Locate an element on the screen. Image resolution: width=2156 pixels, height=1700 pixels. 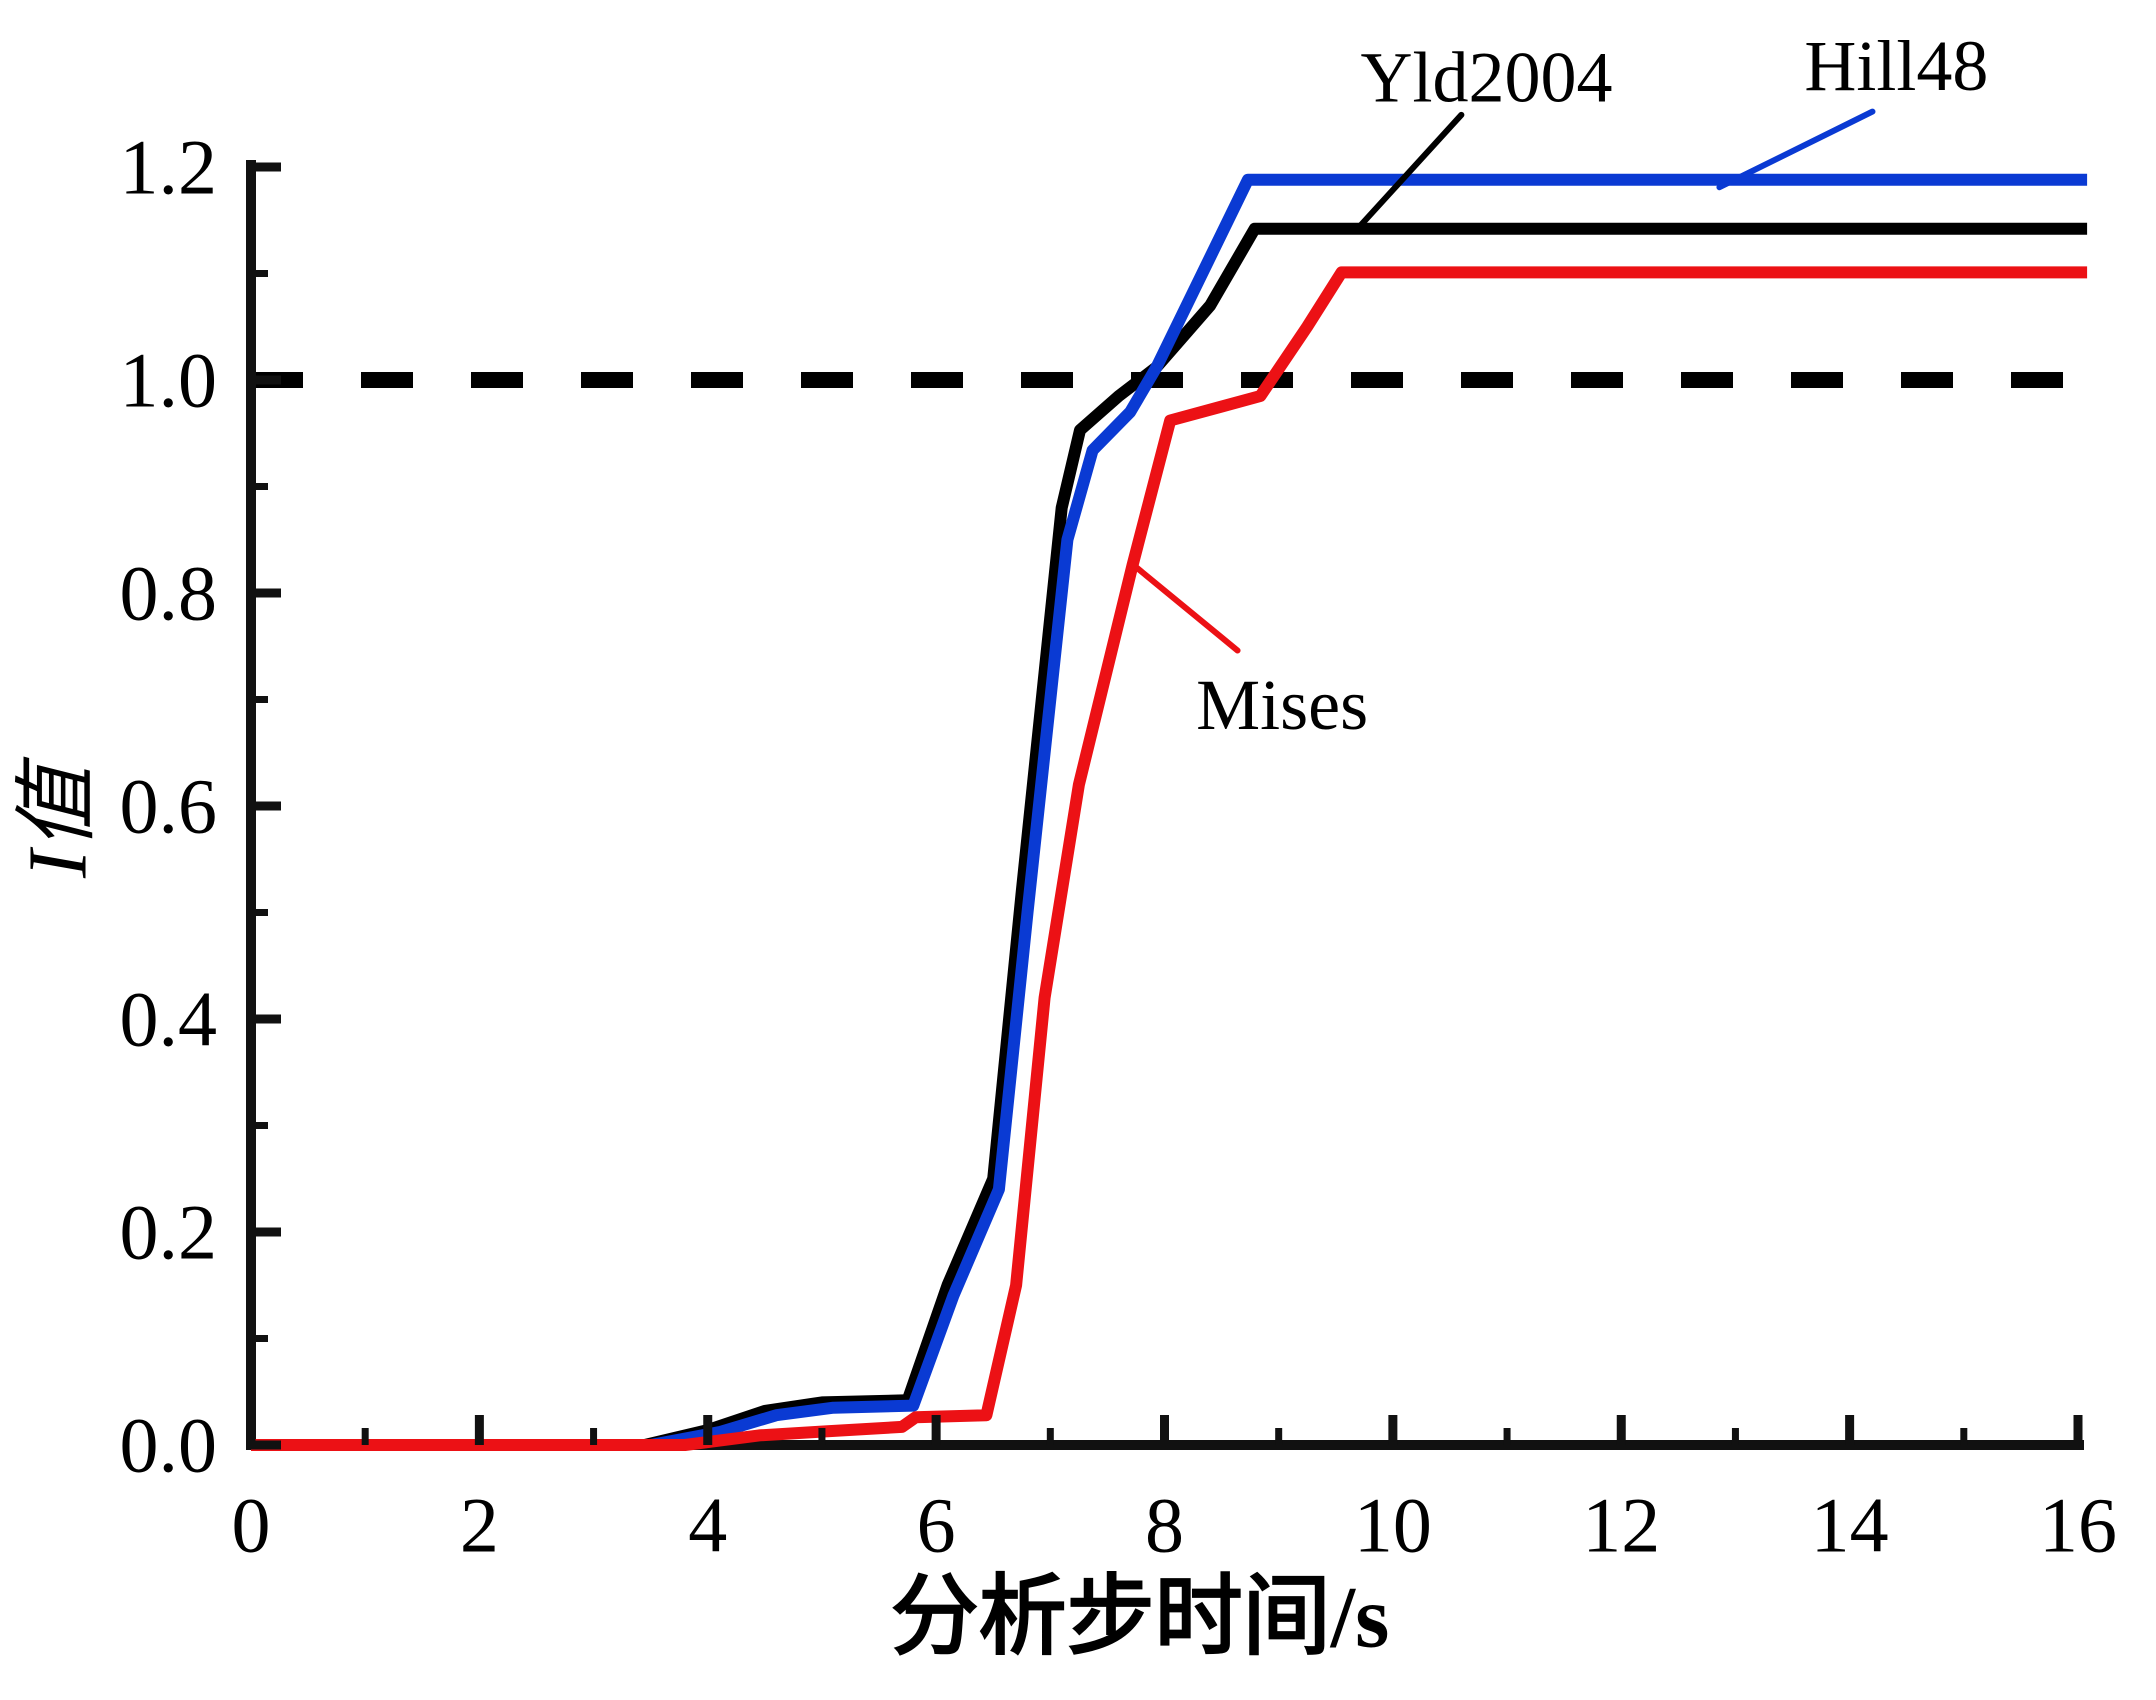
x-tick-label: 2 is located at coordinates (479, 1525).